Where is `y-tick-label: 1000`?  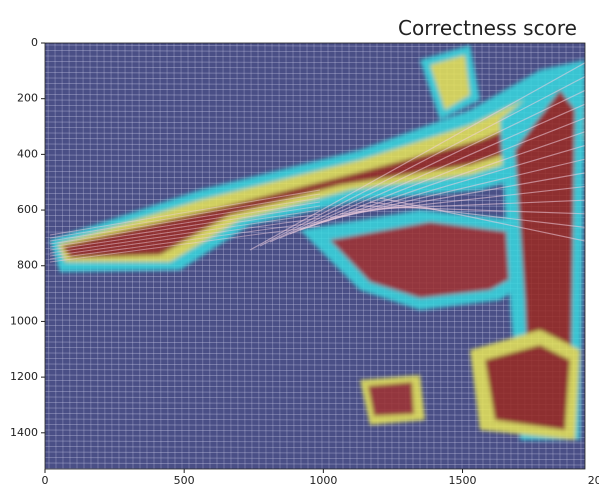 y-tick-label: 1000 is located at coordinates (24, 320).